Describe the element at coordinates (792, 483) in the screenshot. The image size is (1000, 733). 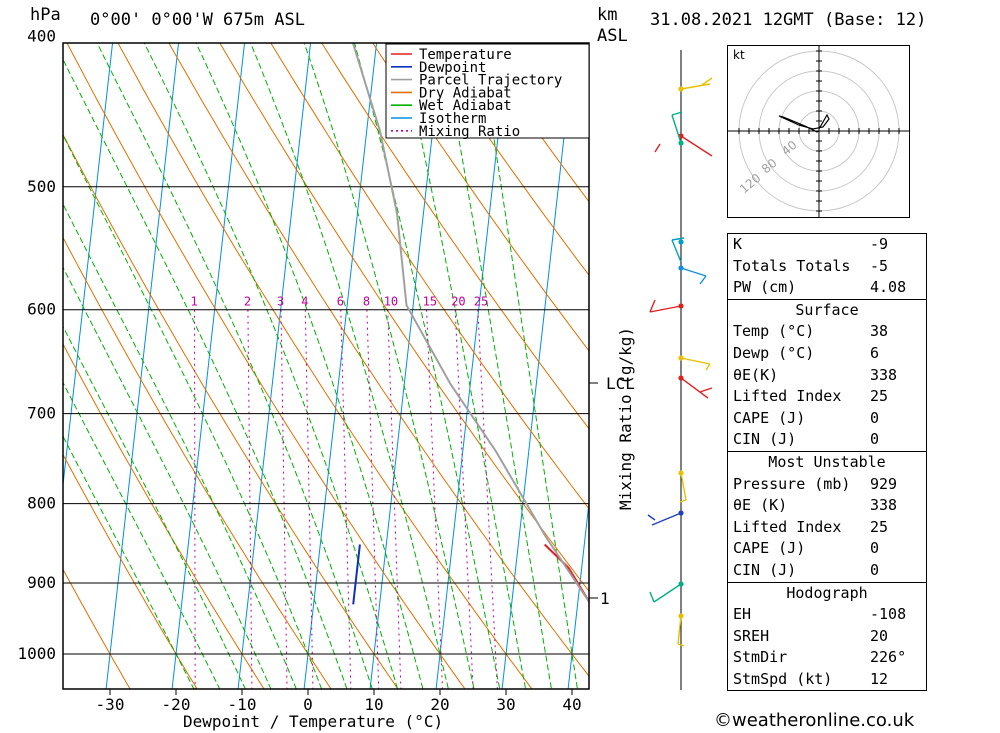
I see `mu-pressure-label: Pressure (mb)` at that location.